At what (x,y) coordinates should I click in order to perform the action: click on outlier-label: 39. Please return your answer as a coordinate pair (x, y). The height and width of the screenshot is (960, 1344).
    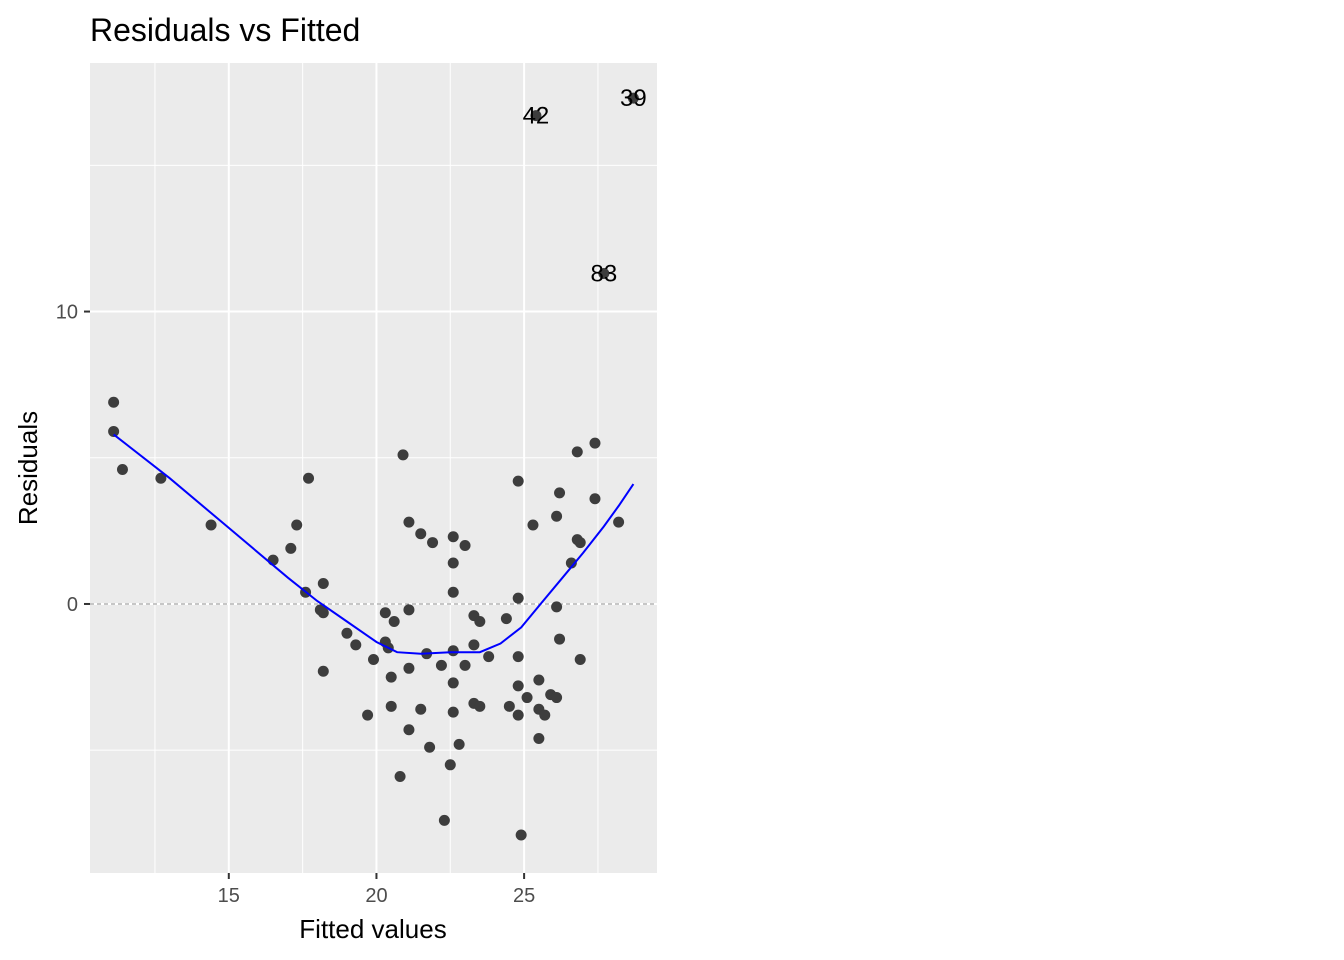
    Looking at the image, I should click on (633, 98).